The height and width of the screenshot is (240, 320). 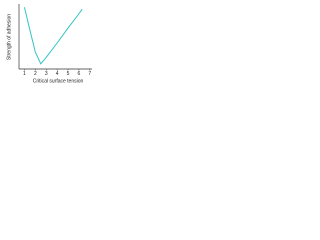 What do you see at coordinates (58, 81) in the screenshot?
I see `x-axis-label: Critical surface tension` at bounding box center [58, 81].